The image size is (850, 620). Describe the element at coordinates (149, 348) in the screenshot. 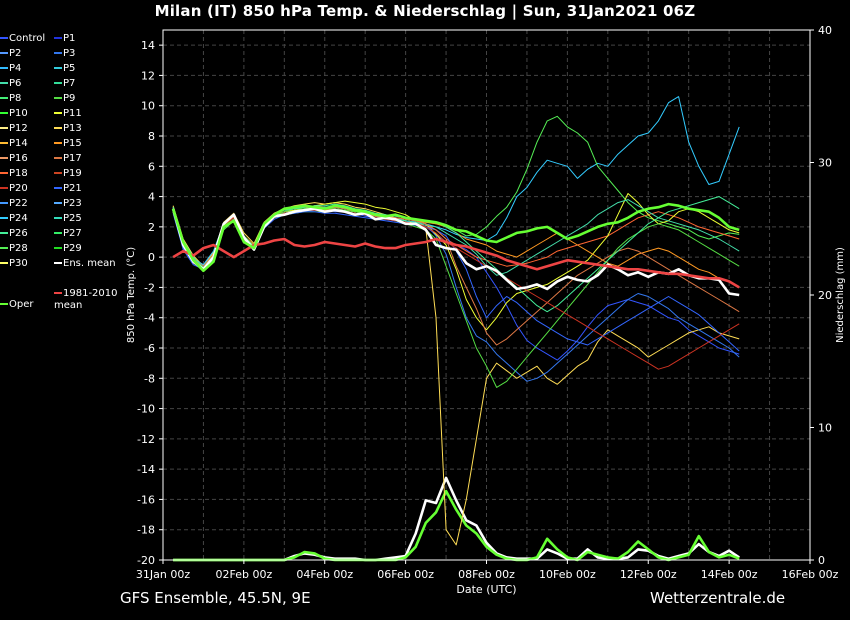

I see `tick-label-left: -6` at that location.